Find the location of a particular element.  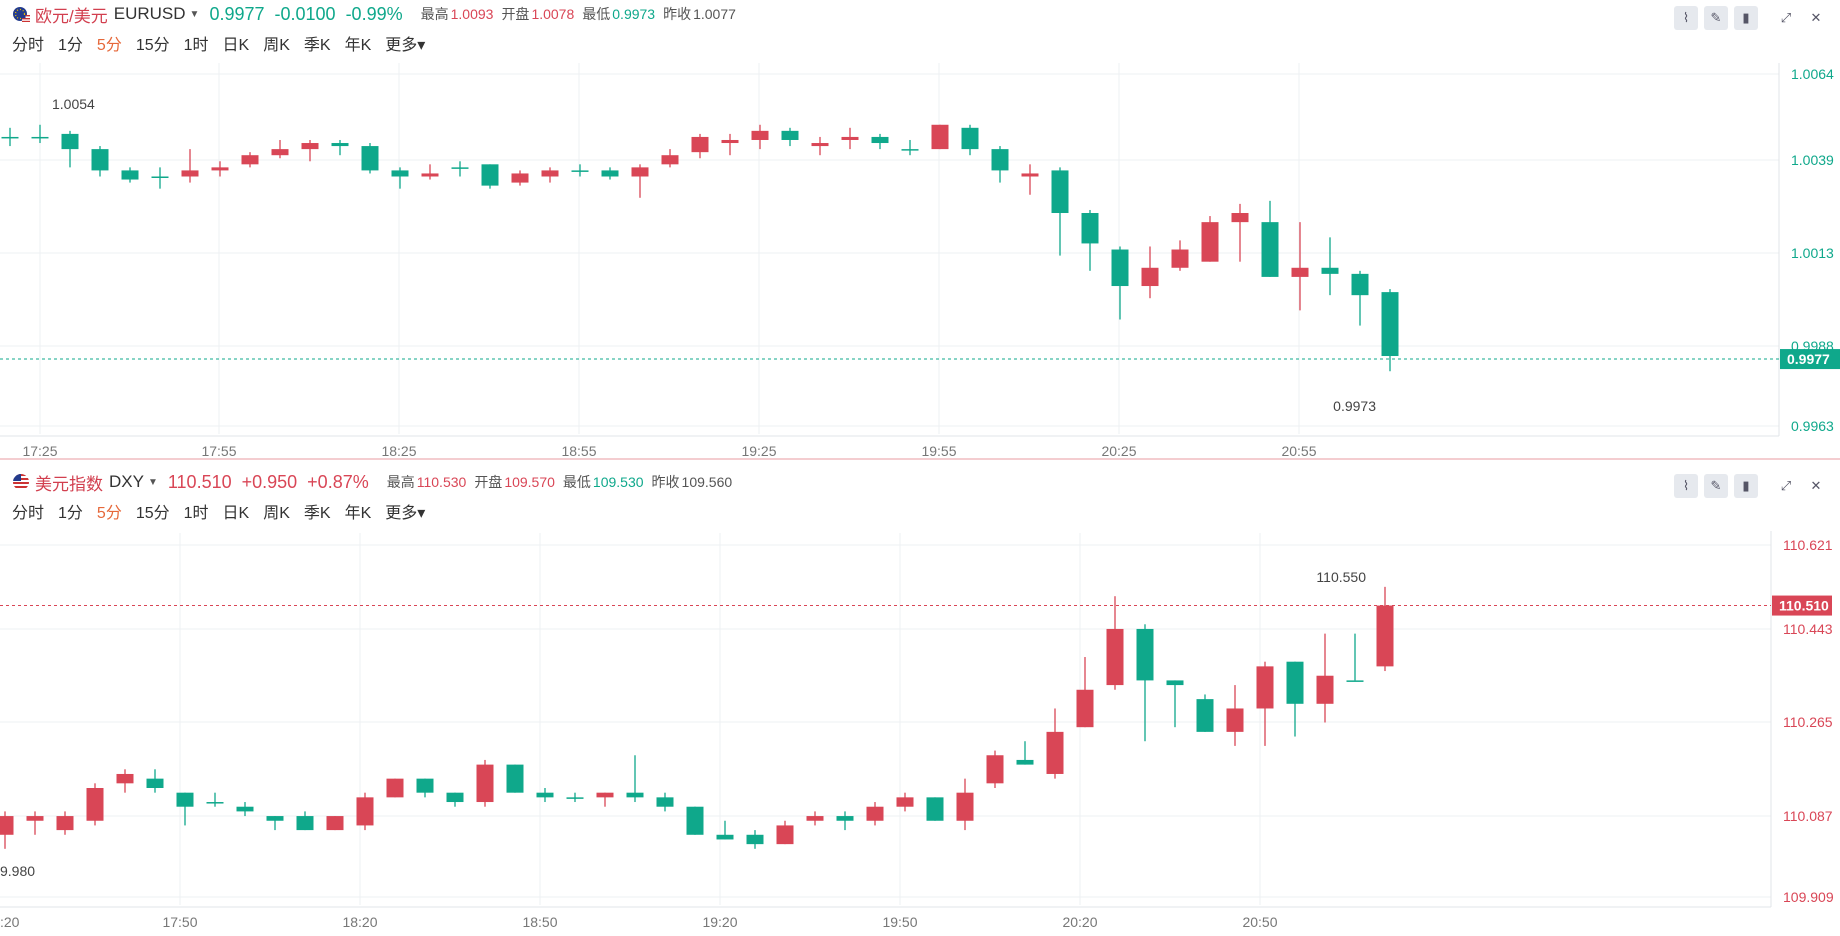

x-tick-label: 17:50 is located at coordinates (179, 922).